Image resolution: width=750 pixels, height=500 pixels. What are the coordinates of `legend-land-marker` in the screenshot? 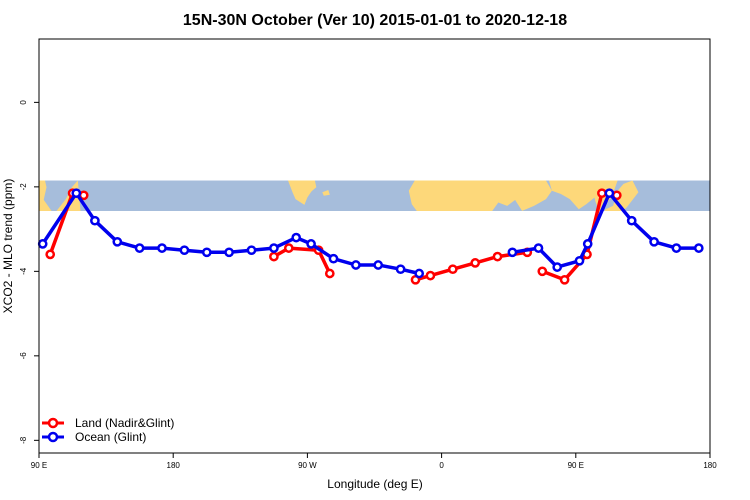 It's located at (53, 423).